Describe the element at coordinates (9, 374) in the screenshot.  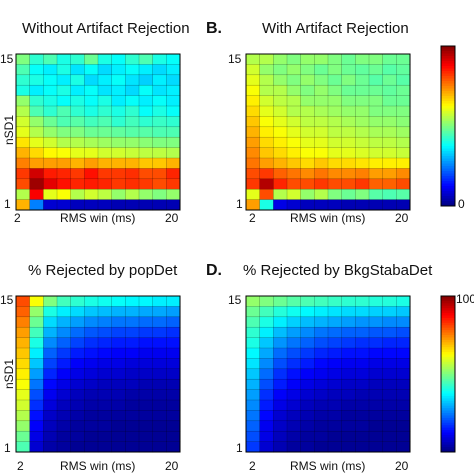
I see `panel-c-ylabel: nSD1` at that location.